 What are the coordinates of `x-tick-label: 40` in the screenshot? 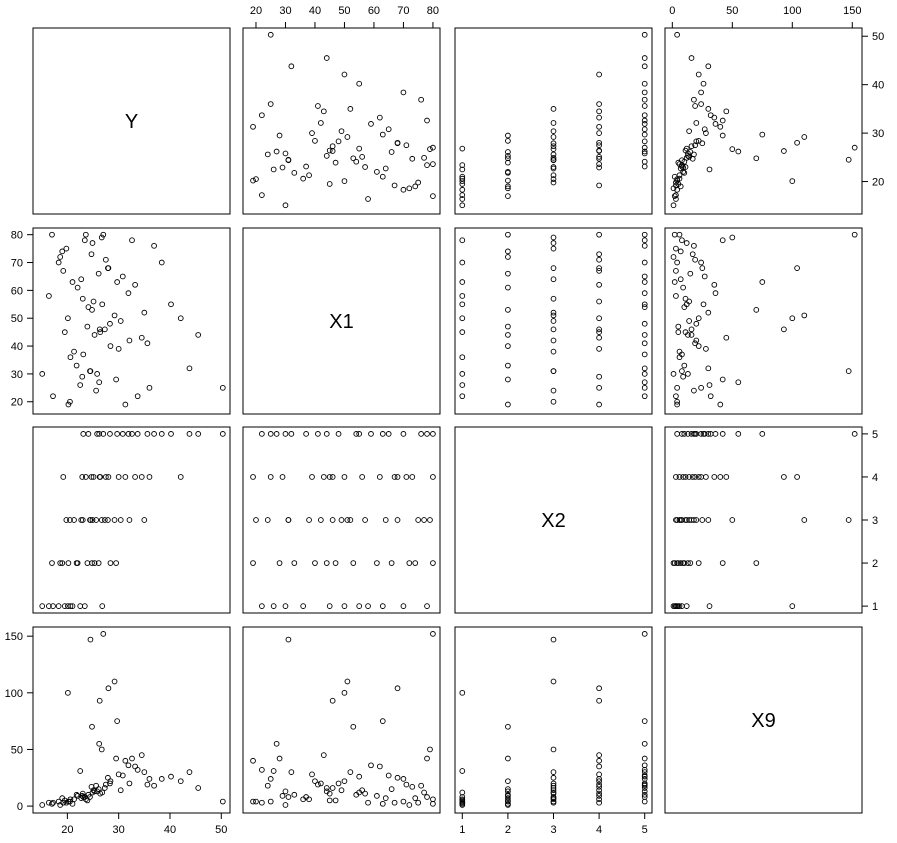 It's located at (170, 830).